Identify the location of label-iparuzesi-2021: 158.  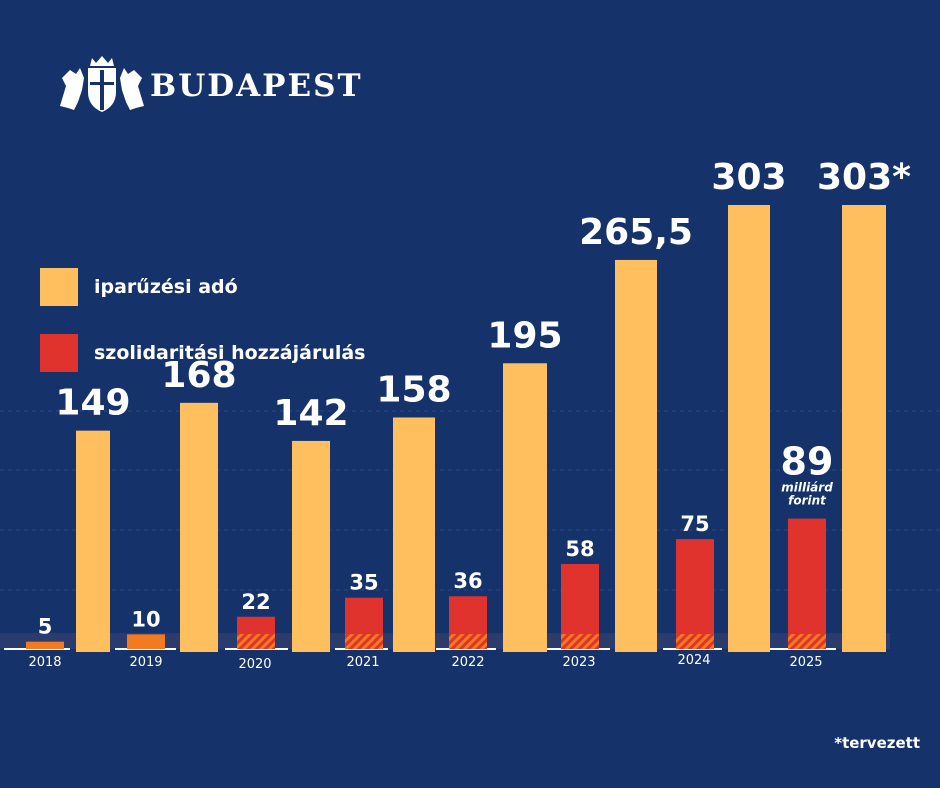
(413, 389).